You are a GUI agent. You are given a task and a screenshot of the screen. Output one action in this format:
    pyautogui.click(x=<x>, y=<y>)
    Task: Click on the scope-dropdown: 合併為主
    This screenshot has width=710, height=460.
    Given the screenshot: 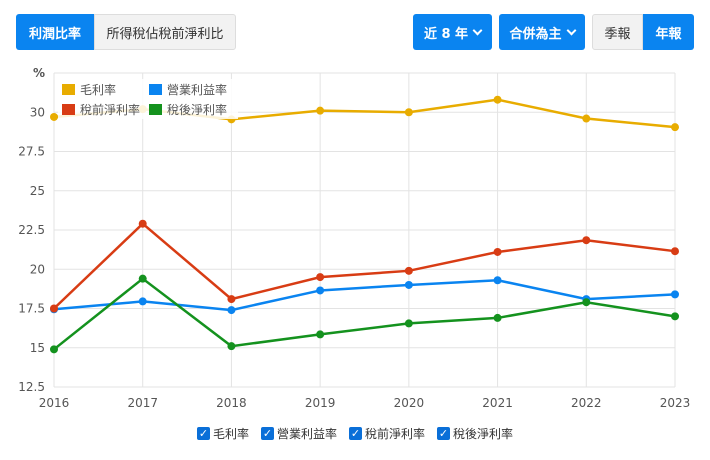 What is the action you would take?
    pyautogui.click(x=542, y=32)
    